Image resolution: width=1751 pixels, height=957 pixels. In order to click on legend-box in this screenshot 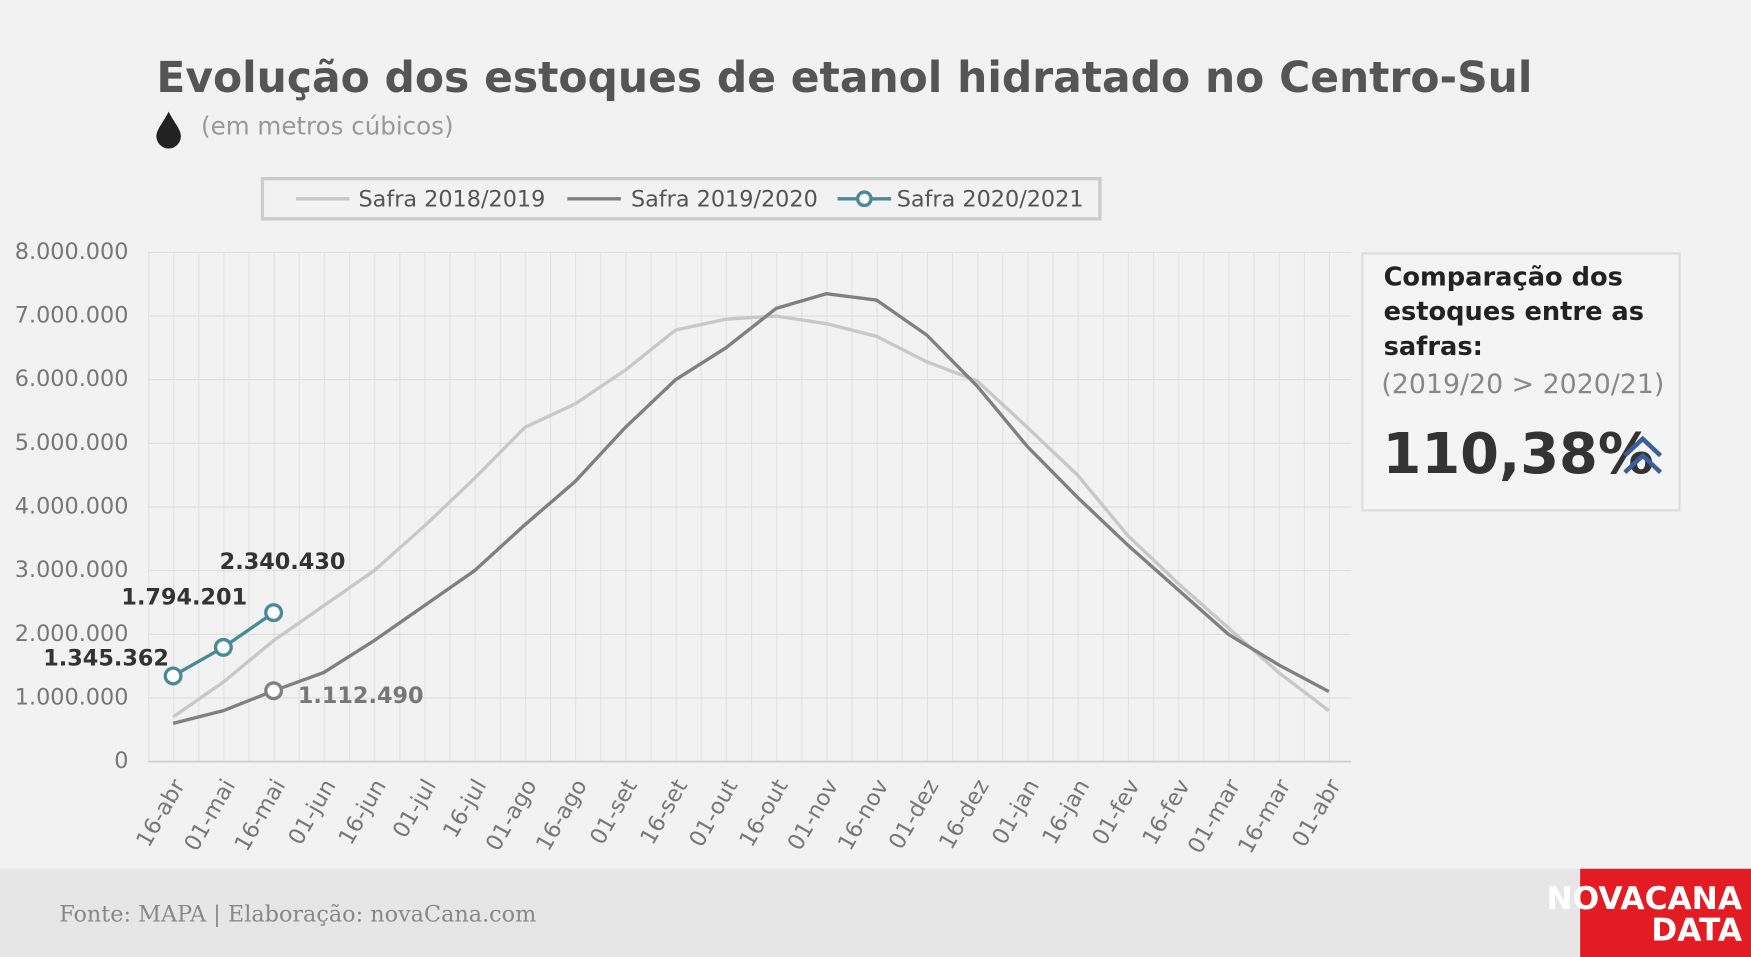, I will do `click(681, 198)`.